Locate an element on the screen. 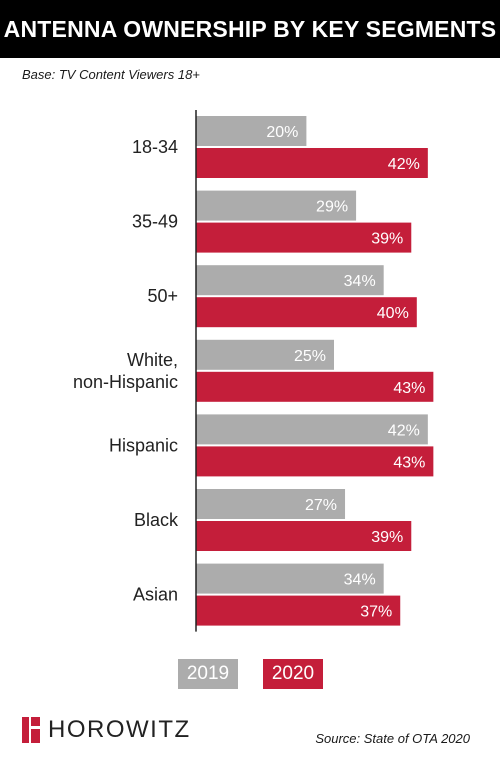 Image resolution: width=500 pixels, height=767 pixels. value-label-2019-6: 34% is located at coordinates (360, 580).